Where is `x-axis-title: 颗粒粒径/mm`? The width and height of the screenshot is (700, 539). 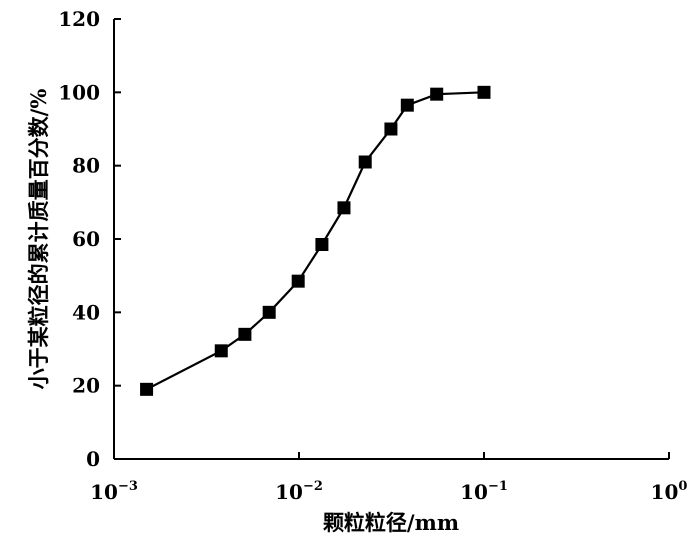
x-axis-title: 颗粒粒径/mm is located at coordinates (391, 522).